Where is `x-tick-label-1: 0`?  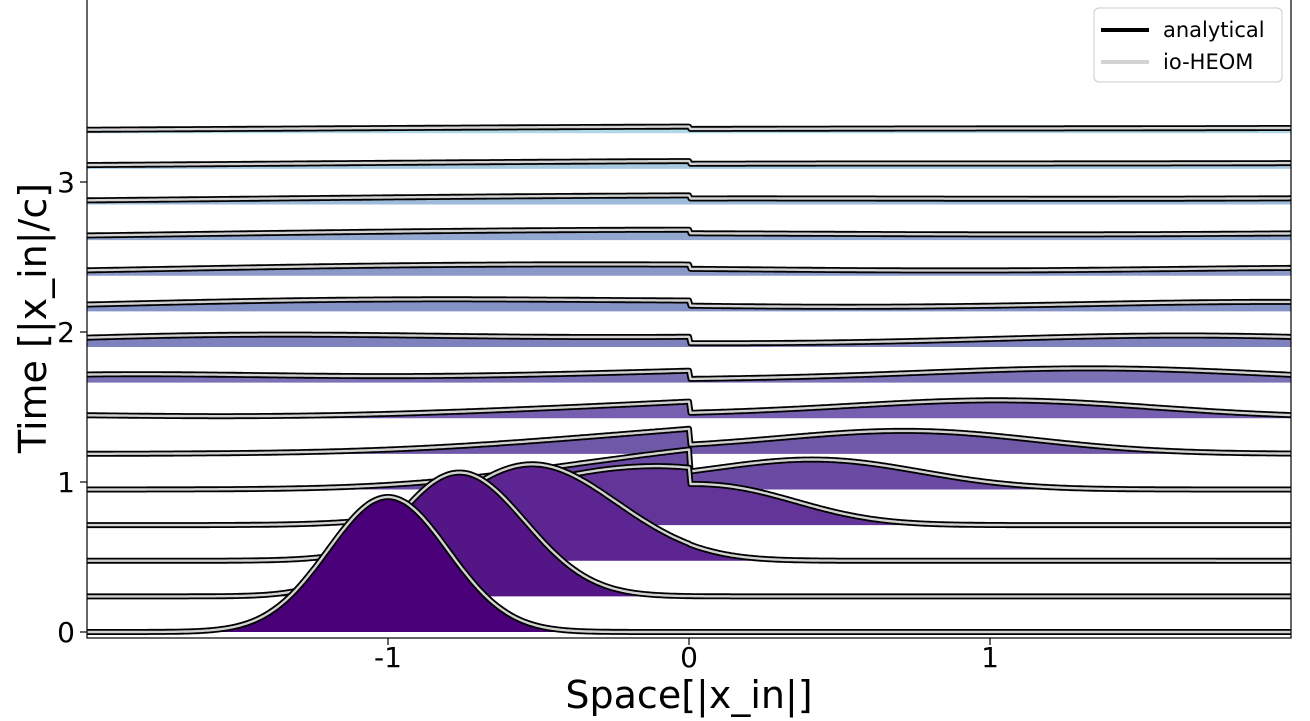 x-tick-label-1: 0 is located at coordinates (689, 657).